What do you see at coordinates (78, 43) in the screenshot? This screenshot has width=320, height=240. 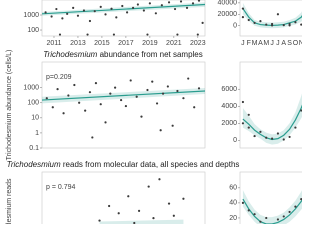 I see `x-tick-label: 2013` at bounding box center [78, 43].